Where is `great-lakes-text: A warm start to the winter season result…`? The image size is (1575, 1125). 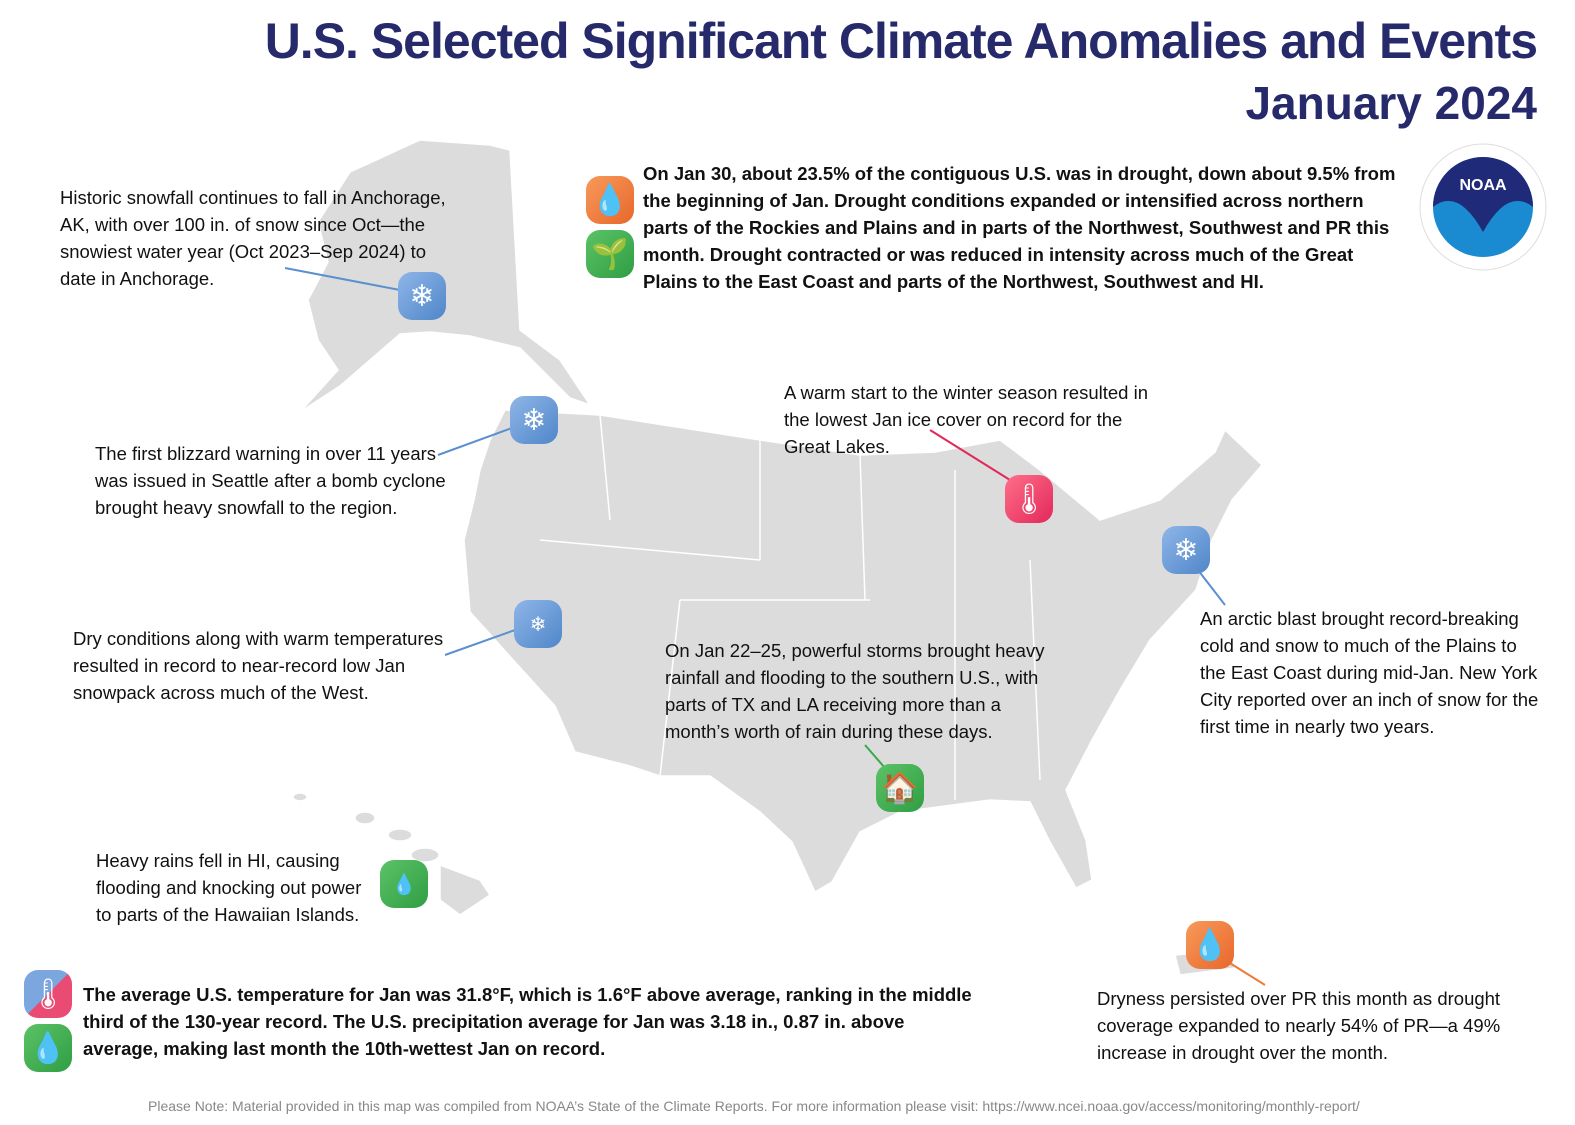 great-lakes-text: A warm start to the winter season result… is located at coordinates (966, 419).